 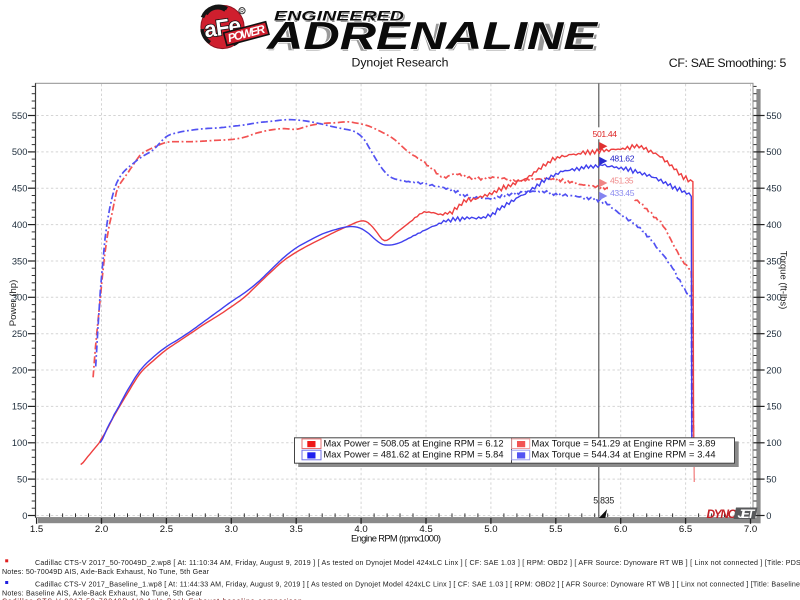 What do you see at coordinates (750, 529) in the screenshot?
I see `svg-text: 7.0` at bounding box center [750, 529].